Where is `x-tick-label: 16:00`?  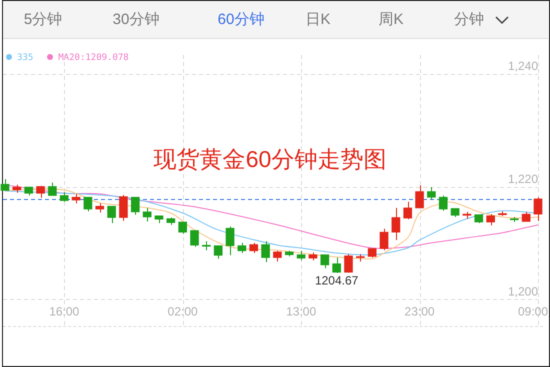 x-tick-label: 16:00 is located at coordinates (64, 311).